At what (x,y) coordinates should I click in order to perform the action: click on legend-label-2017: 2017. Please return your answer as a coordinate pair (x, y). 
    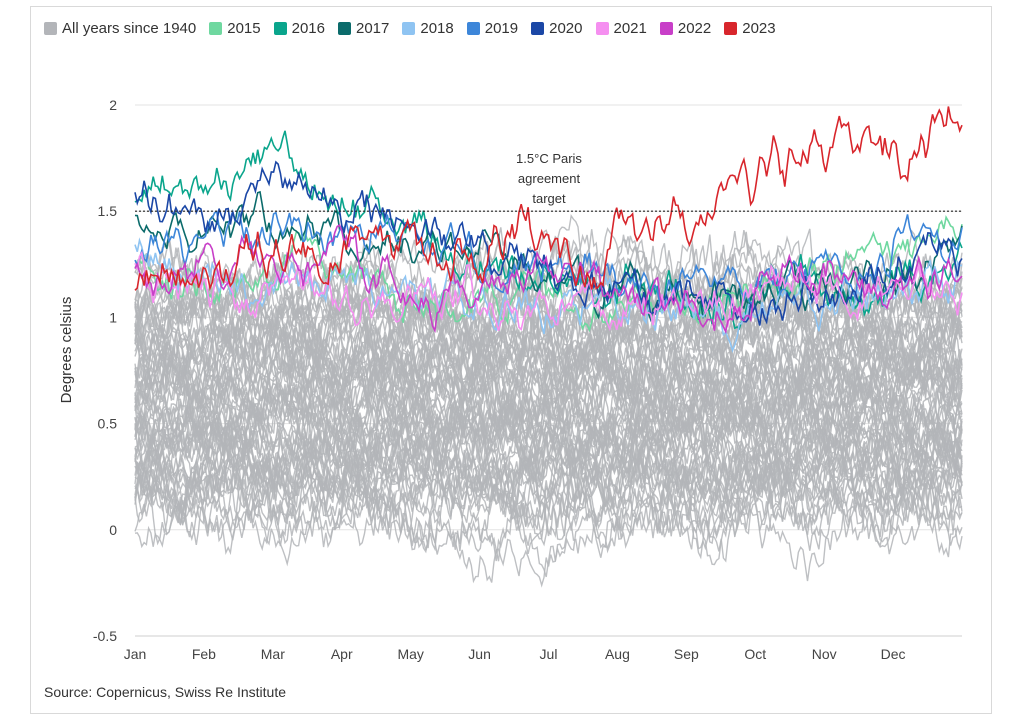
    Looking at the image, I should click on (373, 28).